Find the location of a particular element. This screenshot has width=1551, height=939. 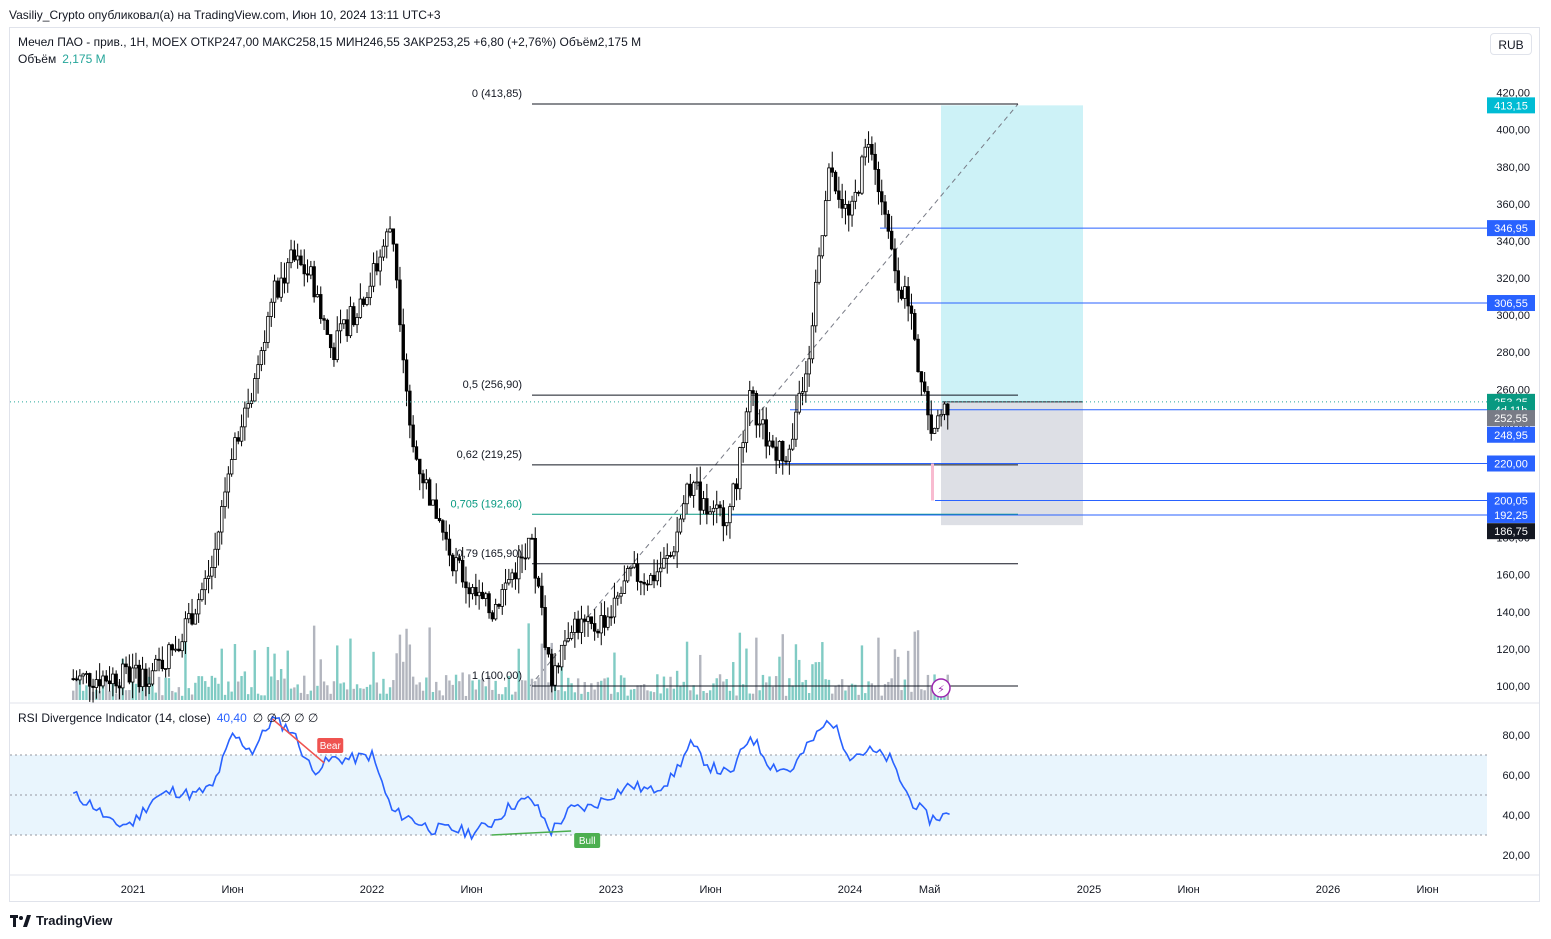

price-tick-label: 400,00 is located at coordinates (1513, 131).